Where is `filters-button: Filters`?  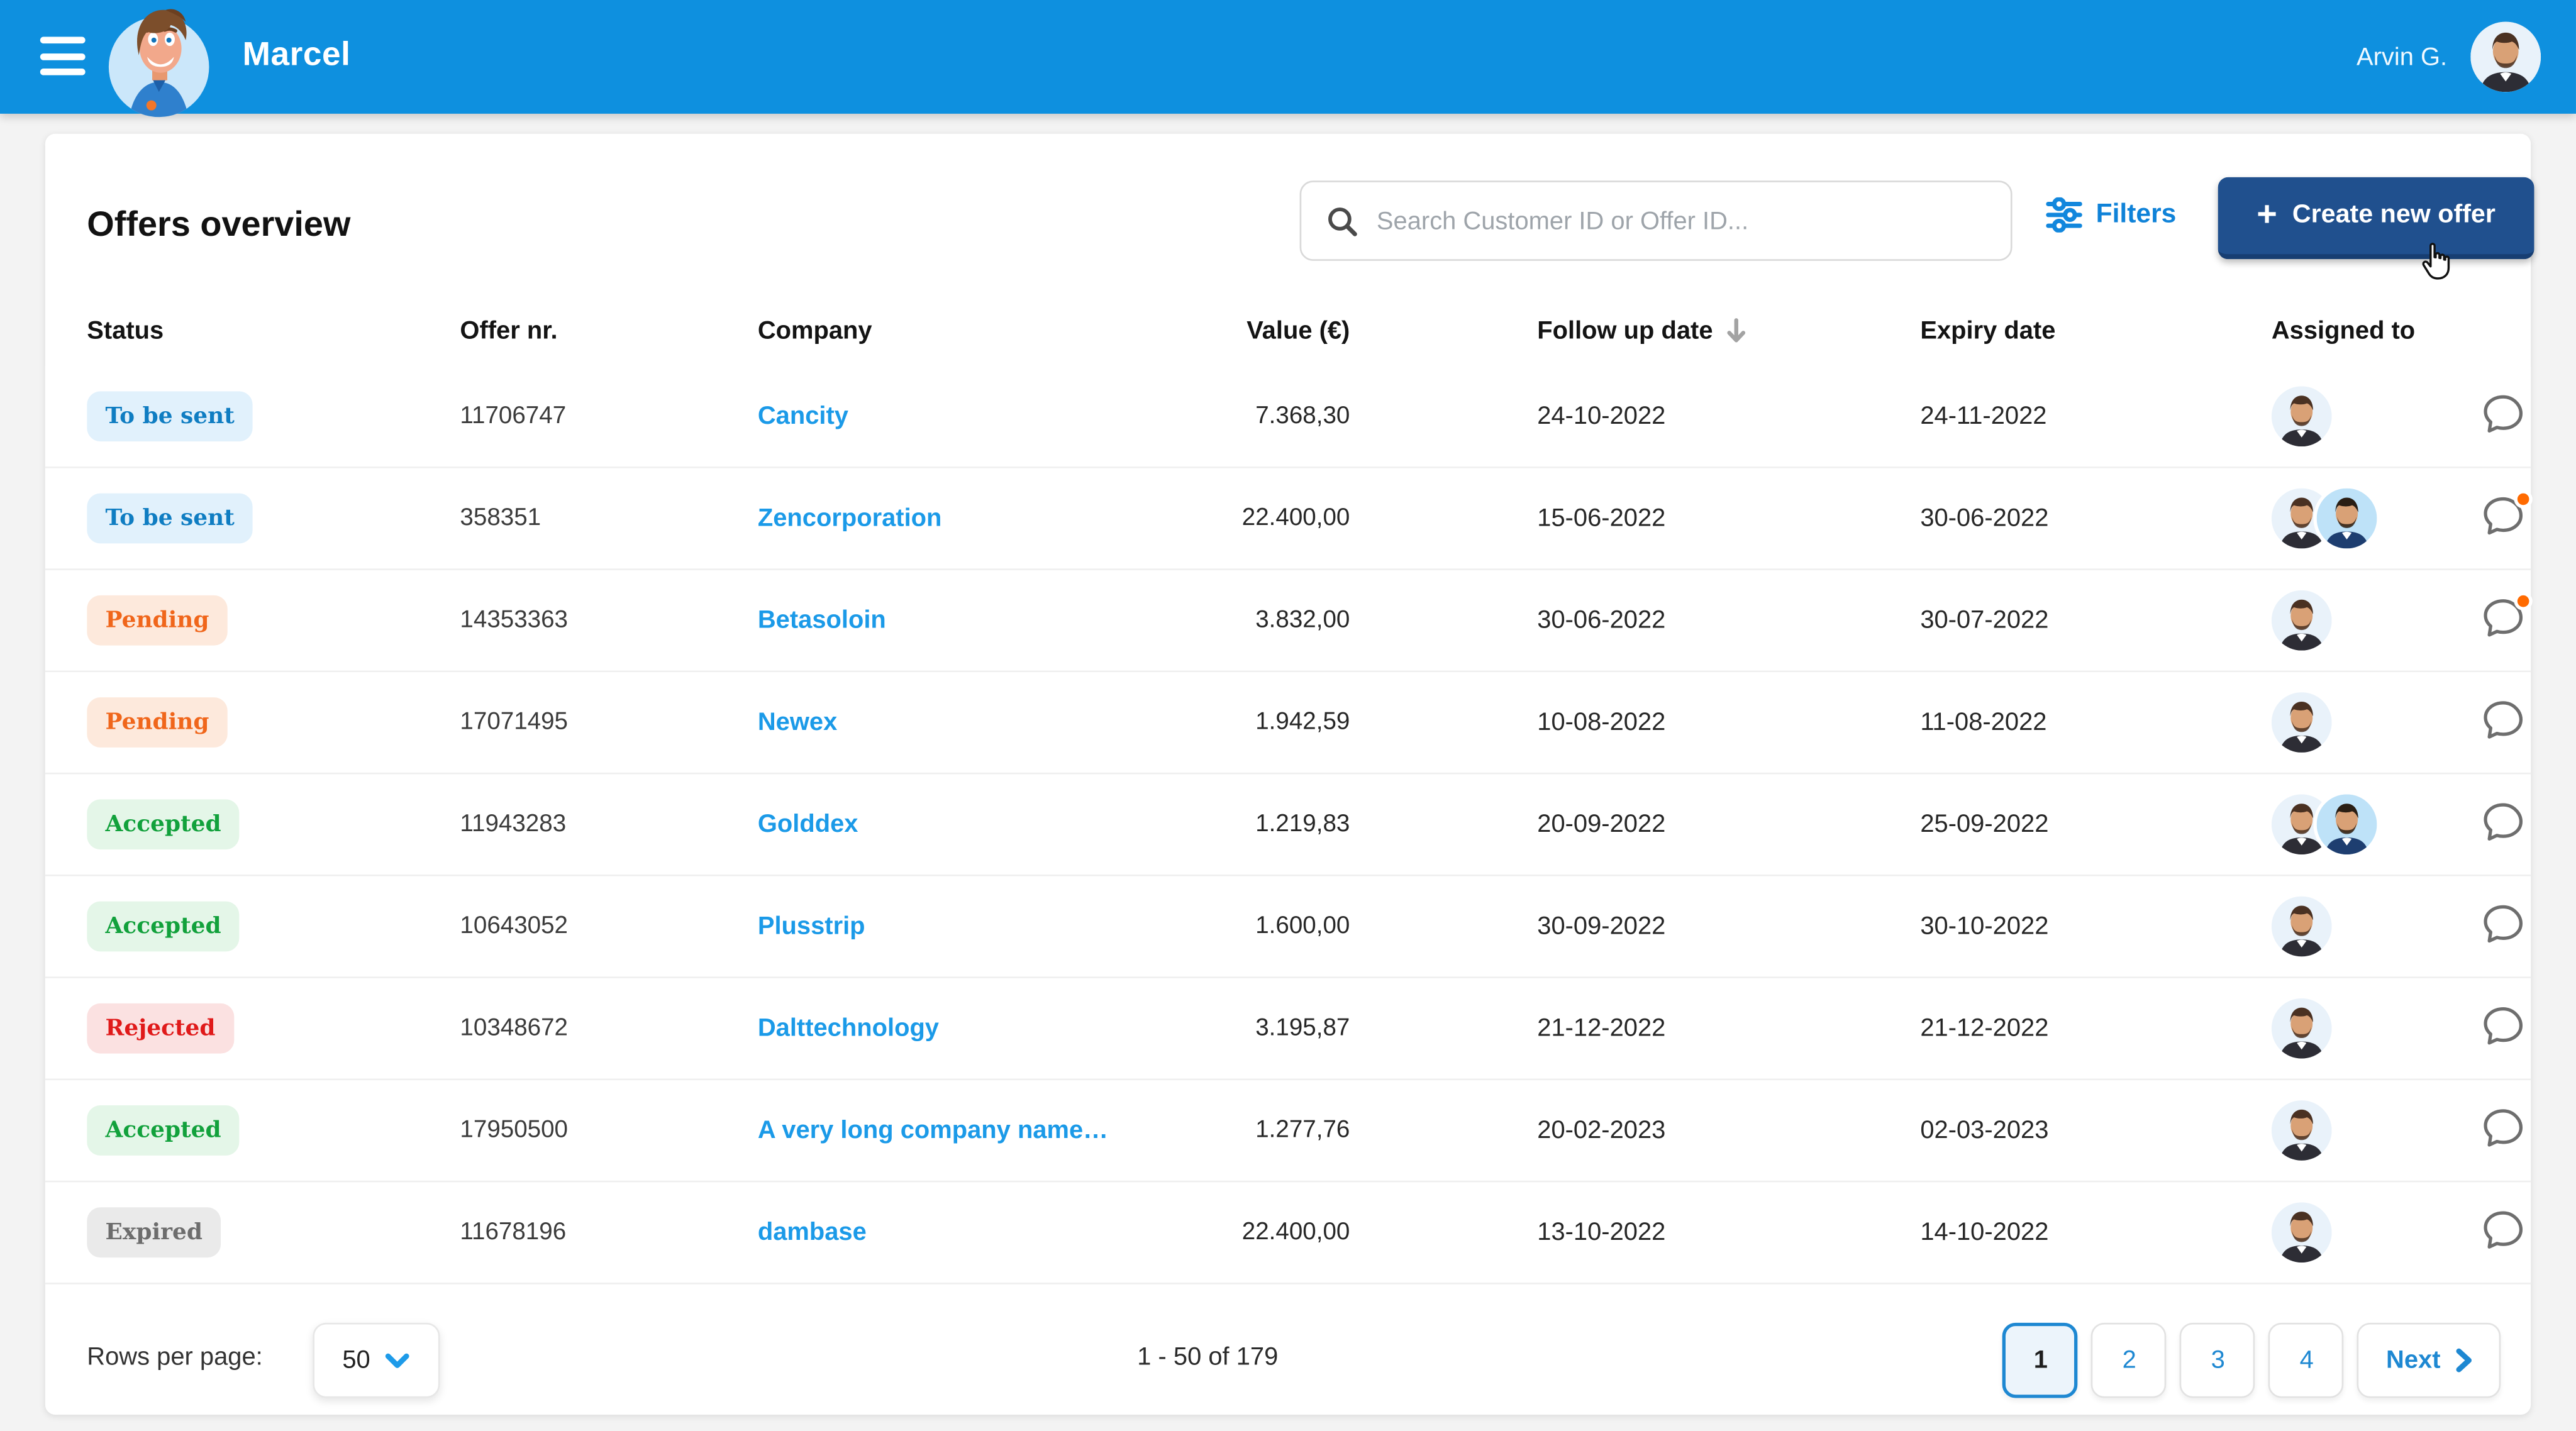 filters-button: Filters is located at coordinates (2111, 215).